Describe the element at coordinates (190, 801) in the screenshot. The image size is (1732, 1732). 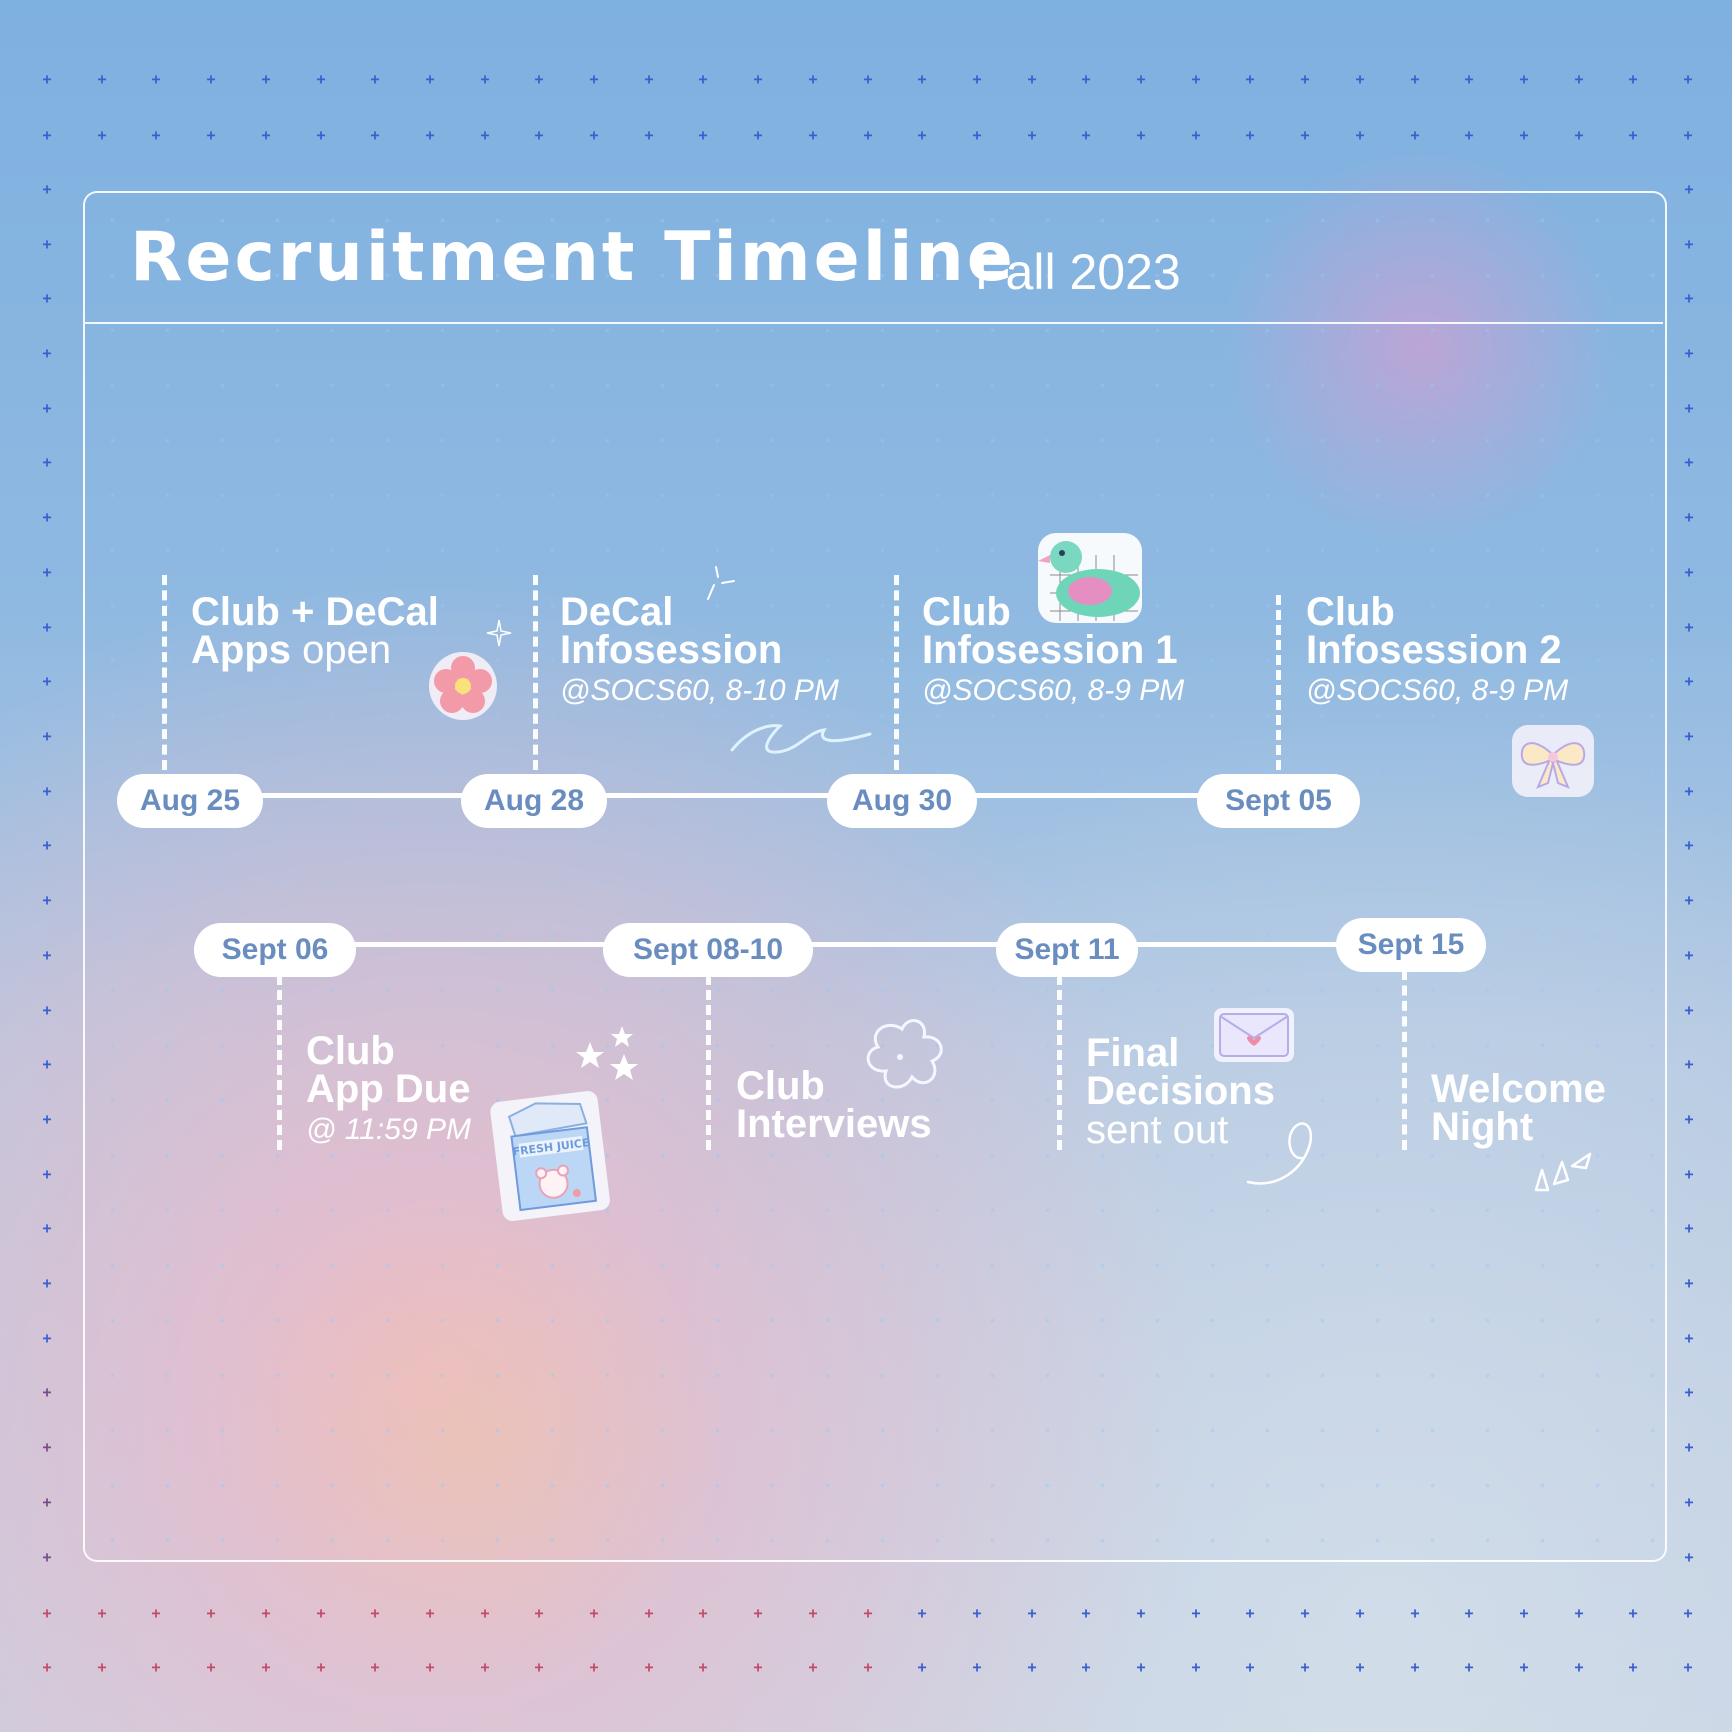
I see `date-pill-aug-25: Aug 25` at that location.